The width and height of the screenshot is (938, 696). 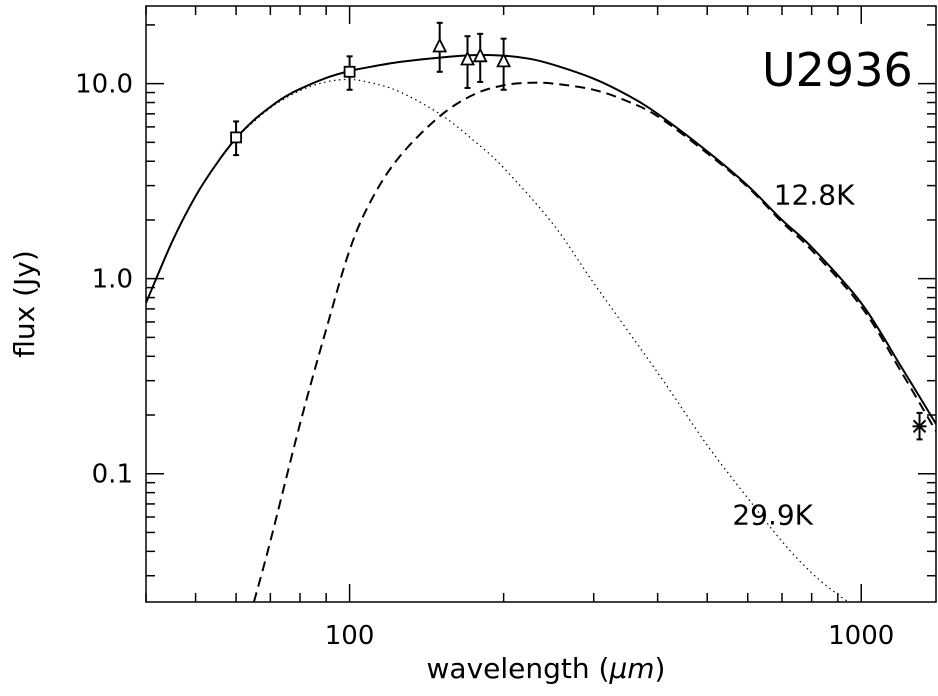 I want to click on x-axis-title-suffix: ), so click(x=660, y=668).